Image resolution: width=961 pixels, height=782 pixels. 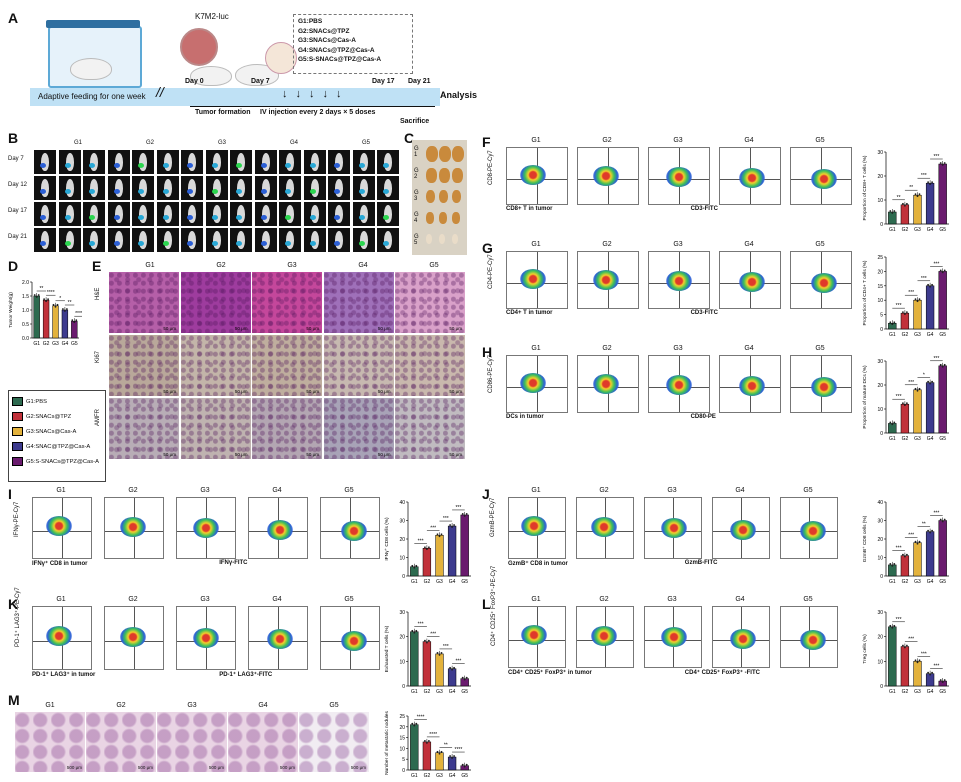 What do you see at coordinates (942, 582) in the screenshot?
I see `x-tick-label: G5` at bounding box center [942, 582].